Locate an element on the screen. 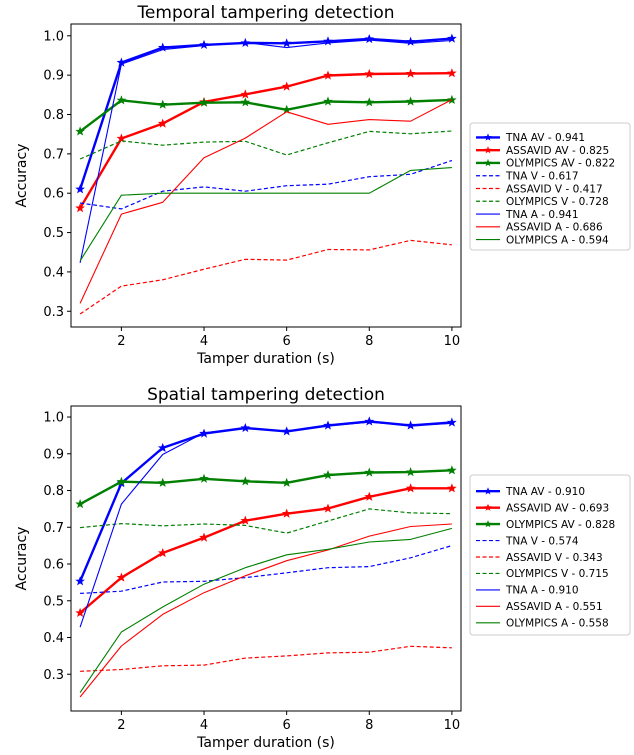  legend-label: OLYMPICS A - 0.594 is located at coordinates (557, 240).